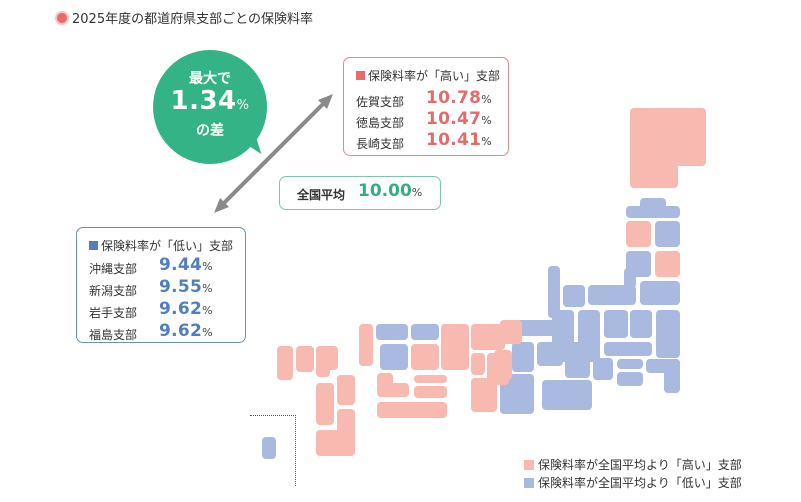 The width and height of the screenshot is (801, 502). I want to click on tile-aomori-top, so click(653, 204).